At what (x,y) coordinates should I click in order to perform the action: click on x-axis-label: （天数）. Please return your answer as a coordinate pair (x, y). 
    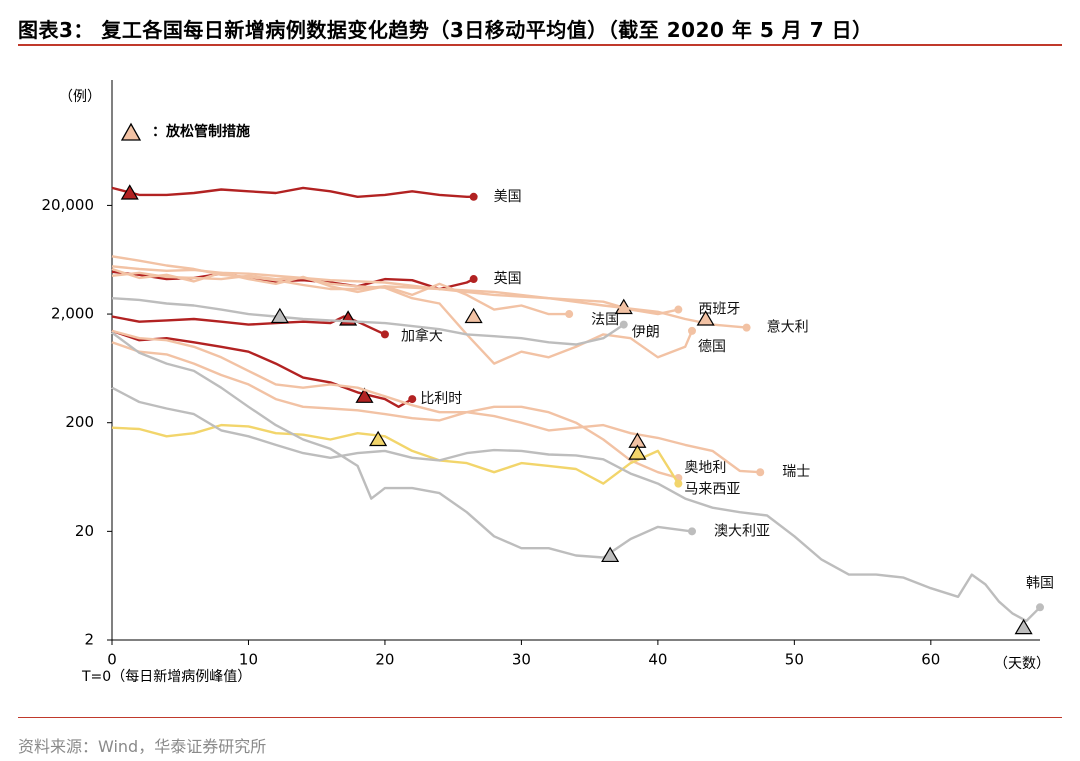
    Looking at the image, I should click on (1022, 664).